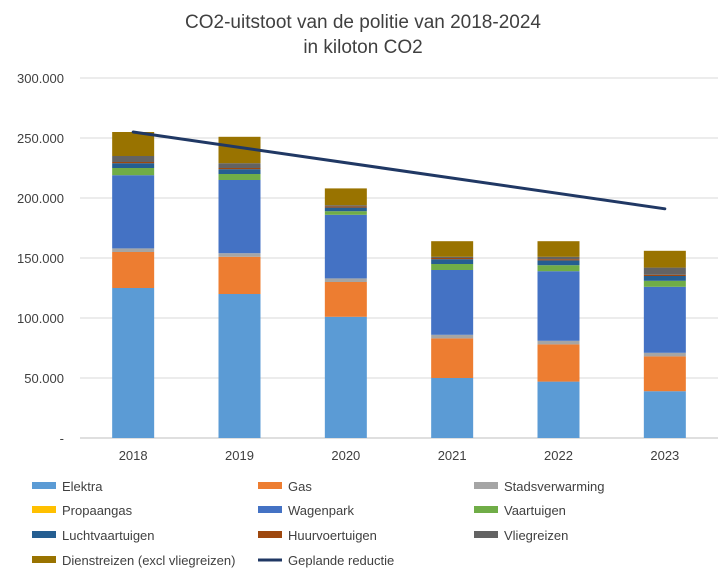 This screenshot has width=726, height=576. What do you see at coordinates (536, 535) in the screenshot?
I see `legend-label: Vliegreizen` at bounding box center [536, 535].